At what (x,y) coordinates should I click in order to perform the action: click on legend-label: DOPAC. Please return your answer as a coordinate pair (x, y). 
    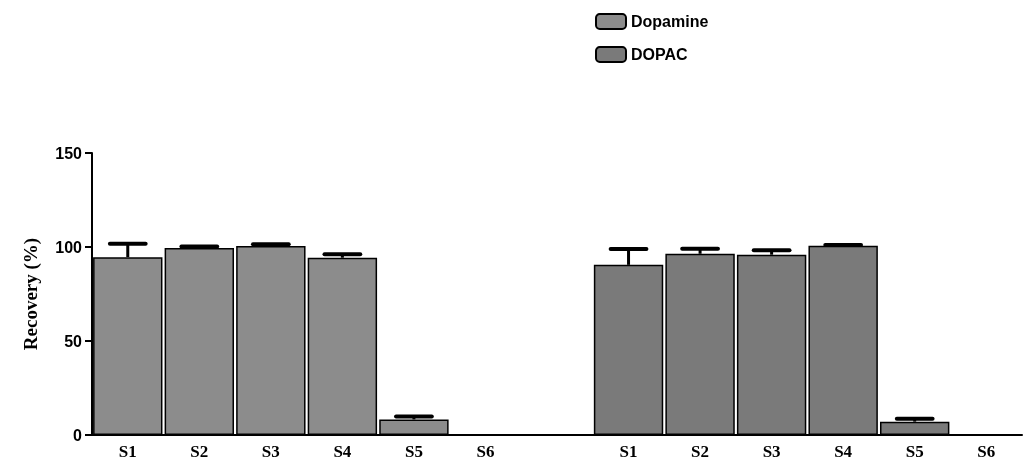
    Looking at the image, I should click on (660, 54).